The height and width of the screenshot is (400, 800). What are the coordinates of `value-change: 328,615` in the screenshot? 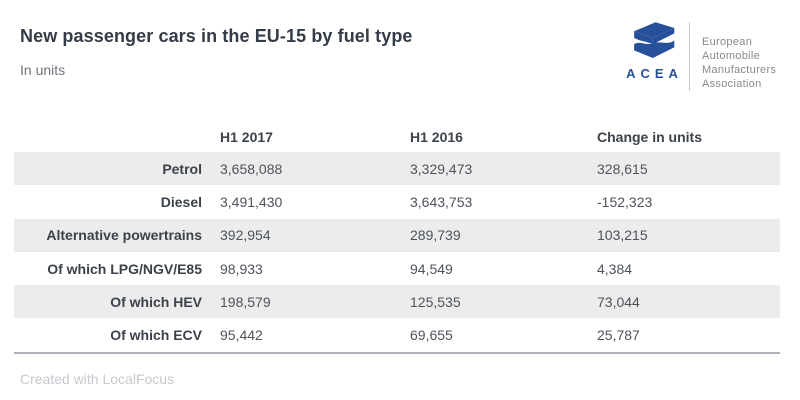 It's located at (622, 168).